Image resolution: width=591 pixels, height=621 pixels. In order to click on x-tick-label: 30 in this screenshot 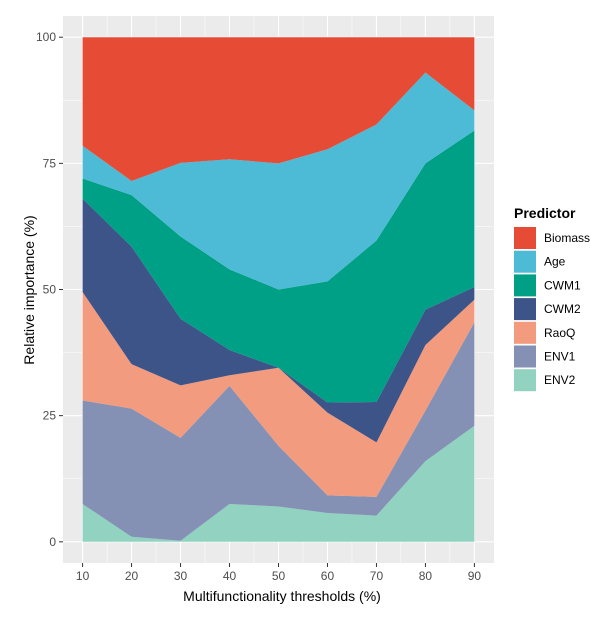, I will do `click(181, 576)`.